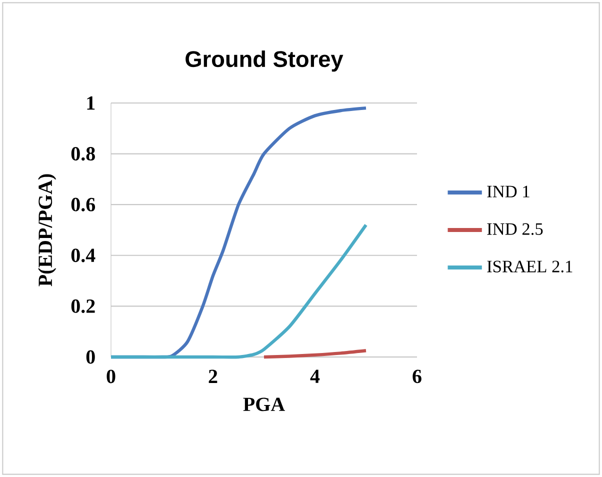 The height and width of the screenshot is (477, 602). I want to click on x-tick-label: 0, so click(111, 377).